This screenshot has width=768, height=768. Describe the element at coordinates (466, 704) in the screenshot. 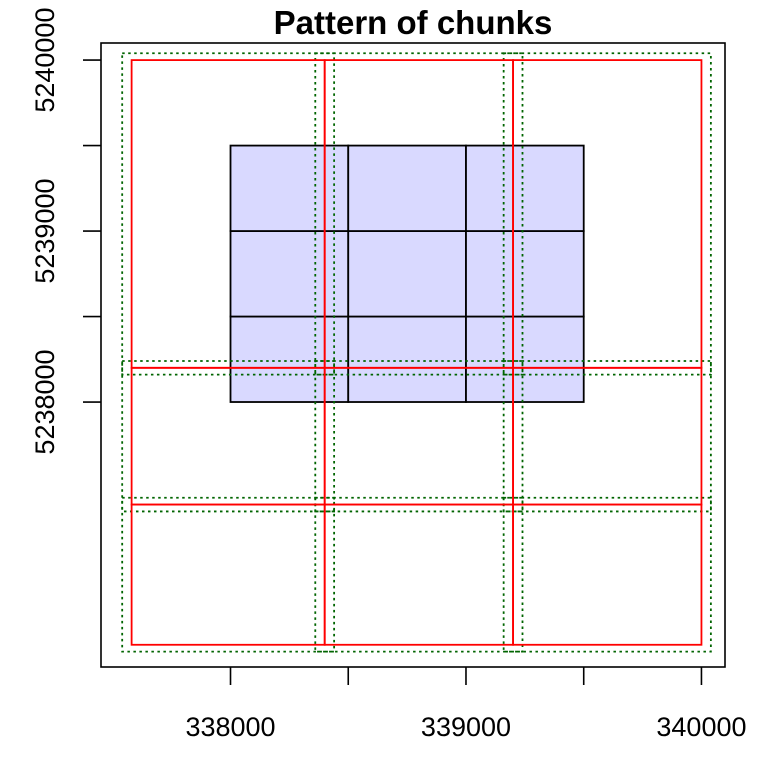

I see `x-axis: 338000 339000 340000` at that location.